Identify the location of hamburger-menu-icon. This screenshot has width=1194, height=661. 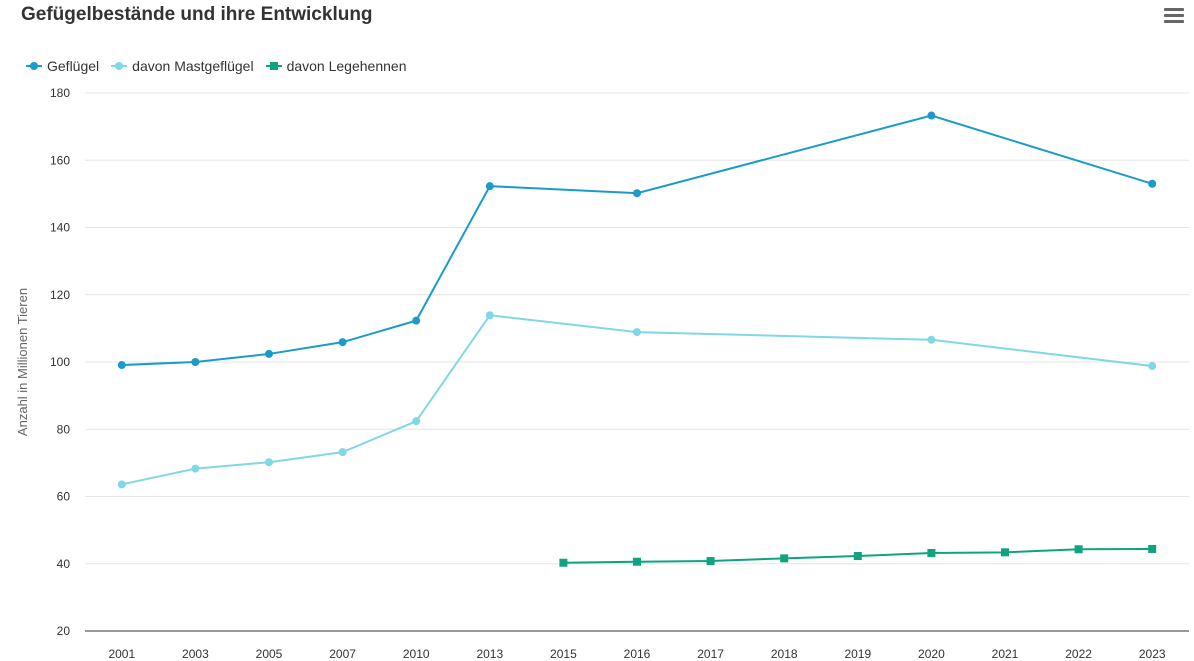
(1174, 17).